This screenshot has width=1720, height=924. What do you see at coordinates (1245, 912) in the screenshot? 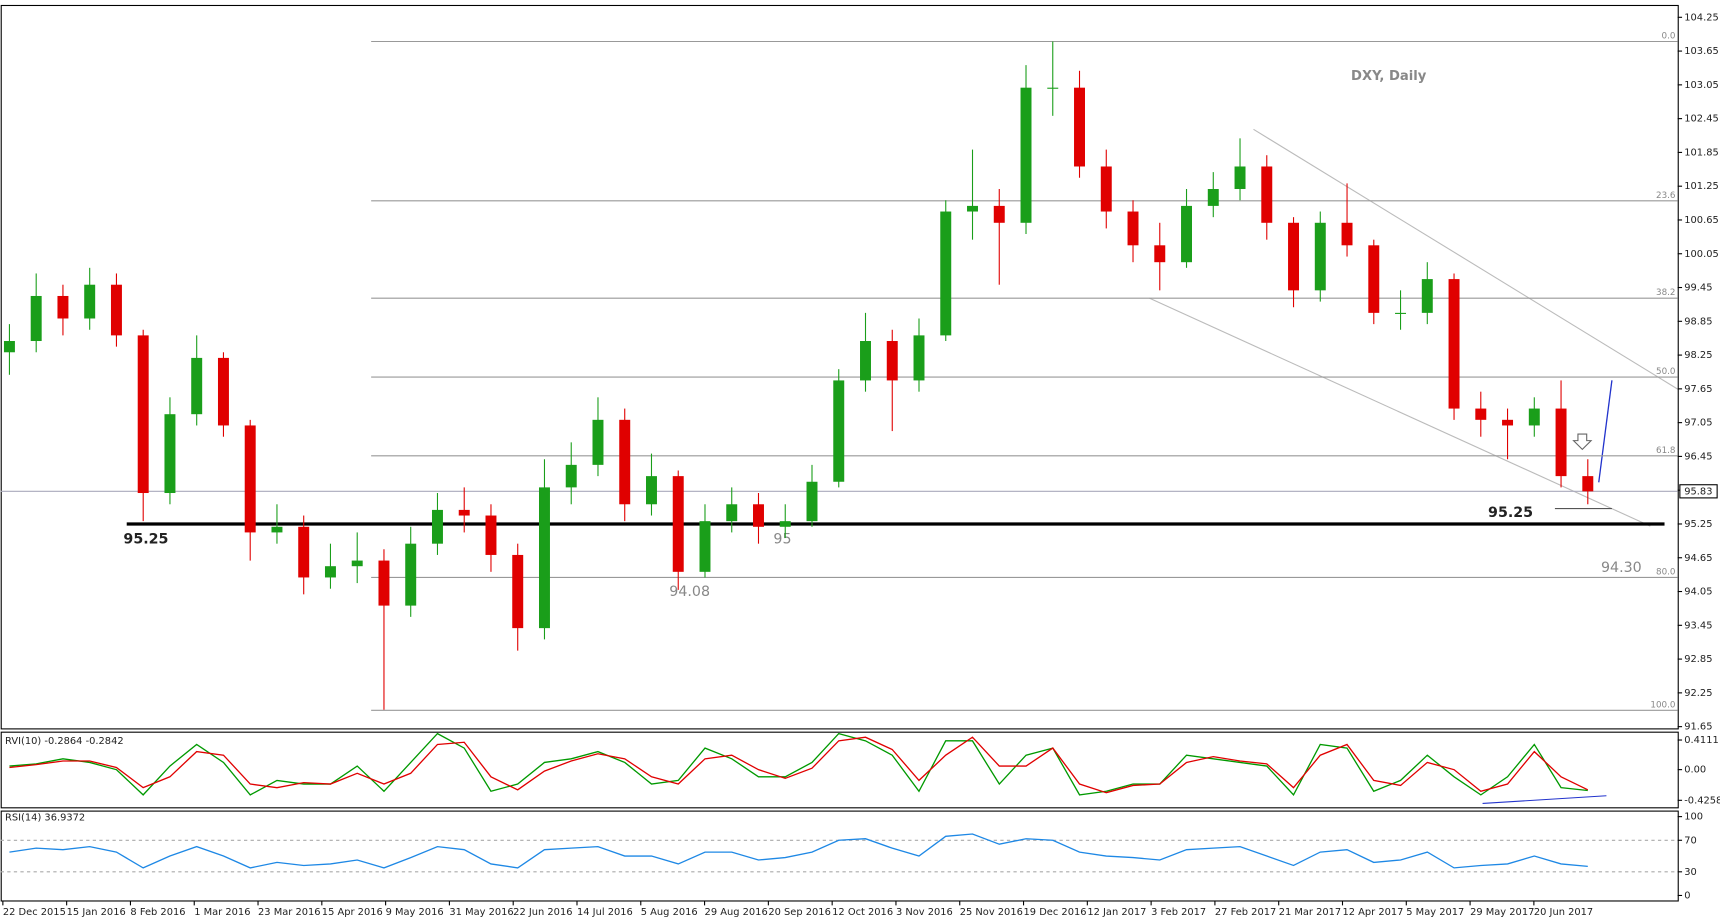
I see `x-tick-label: 27 Feb 2017` at bounding box center [1245, 912].